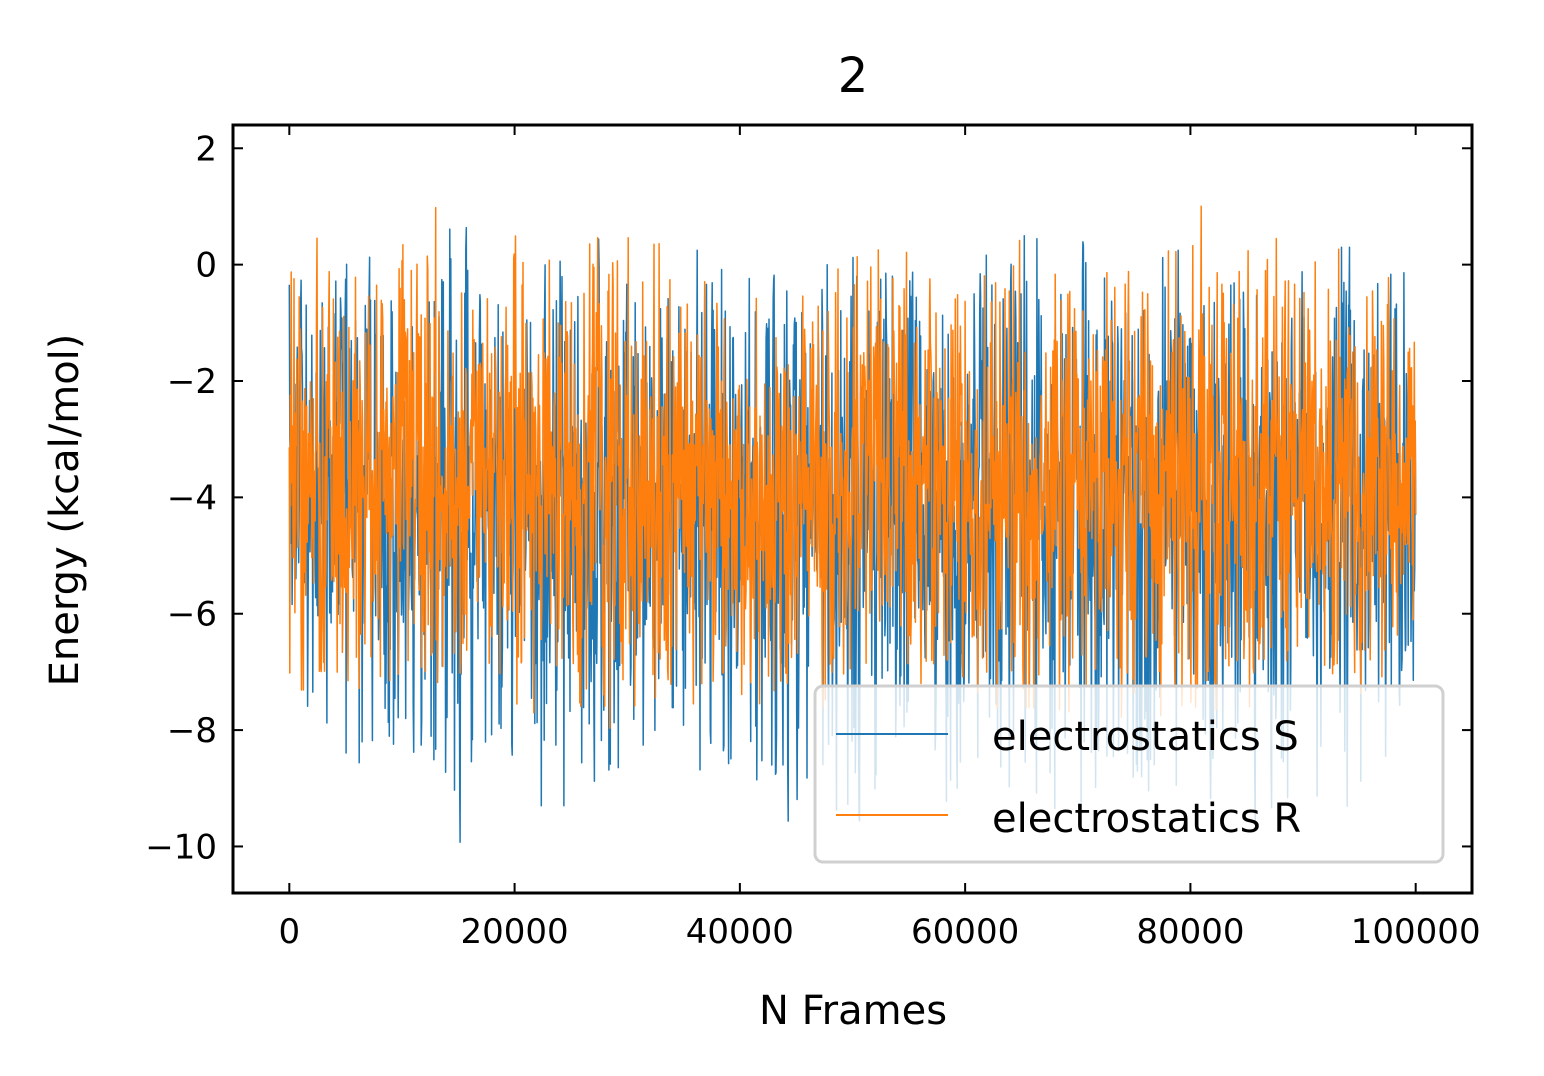  I want to click on y-axis-label: Energy (kcal/mol), so click(65, 510).